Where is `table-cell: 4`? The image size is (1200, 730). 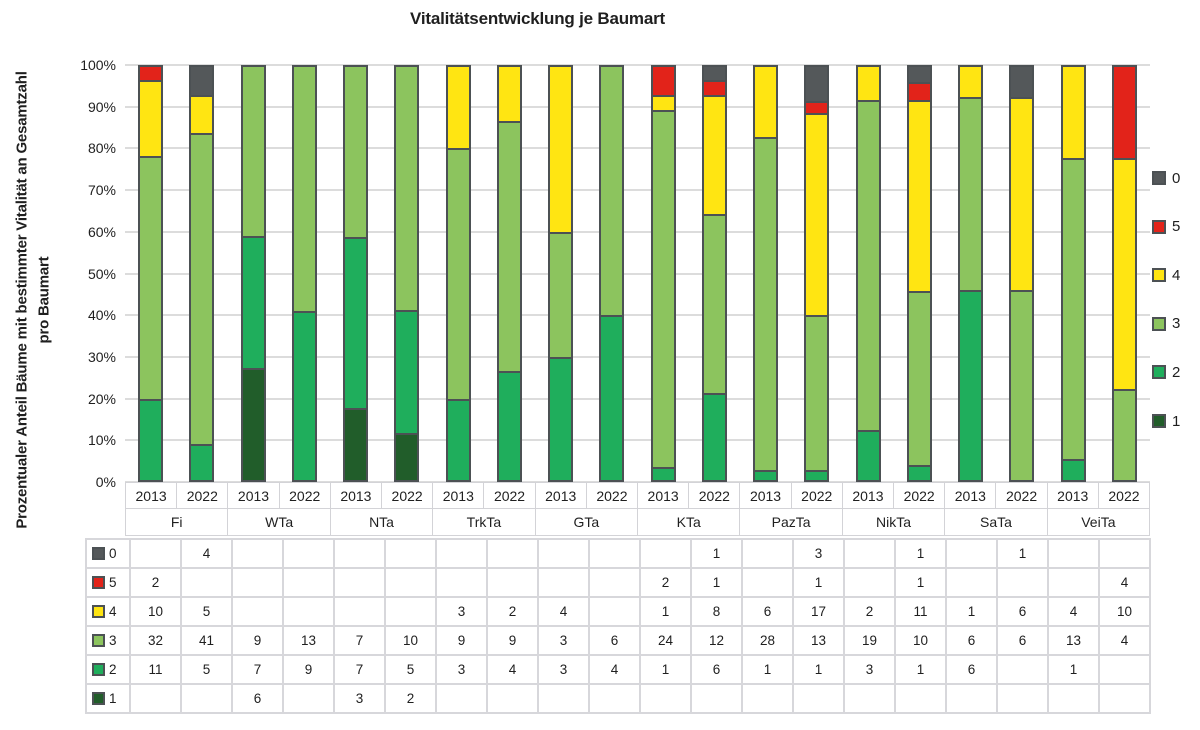 table-cell: 4 is located at coordinates (513, 670).